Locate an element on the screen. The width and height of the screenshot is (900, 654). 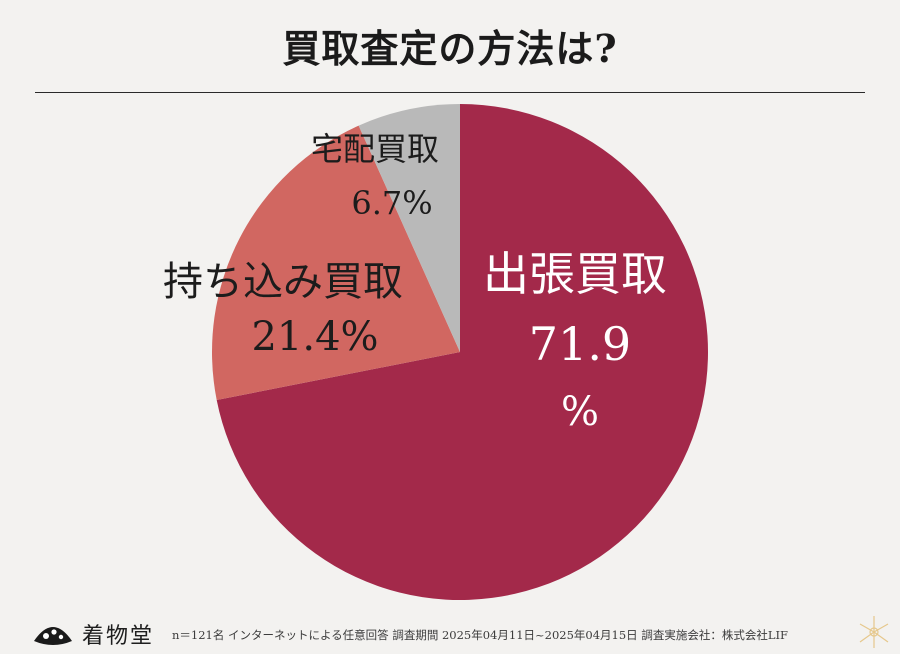
chart-title: 買取査定の方法は? is located at coordinates (450, 48).